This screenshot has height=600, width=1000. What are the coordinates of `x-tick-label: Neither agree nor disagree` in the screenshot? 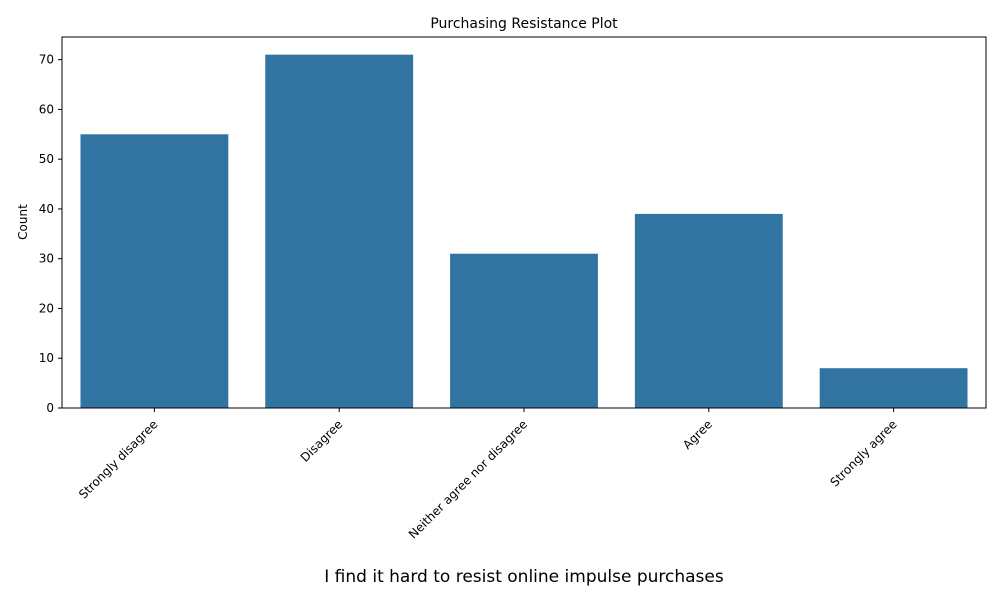 It's located at (468, 479).